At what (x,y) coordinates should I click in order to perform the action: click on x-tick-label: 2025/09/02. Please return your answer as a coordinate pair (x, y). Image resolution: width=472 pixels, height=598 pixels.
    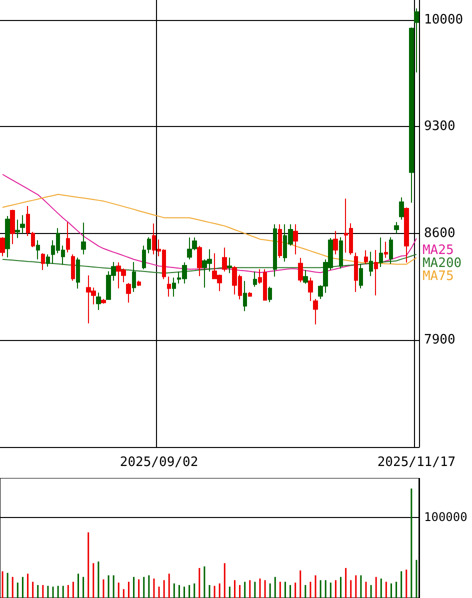
    Looking at the image, I should click on (159, 462).